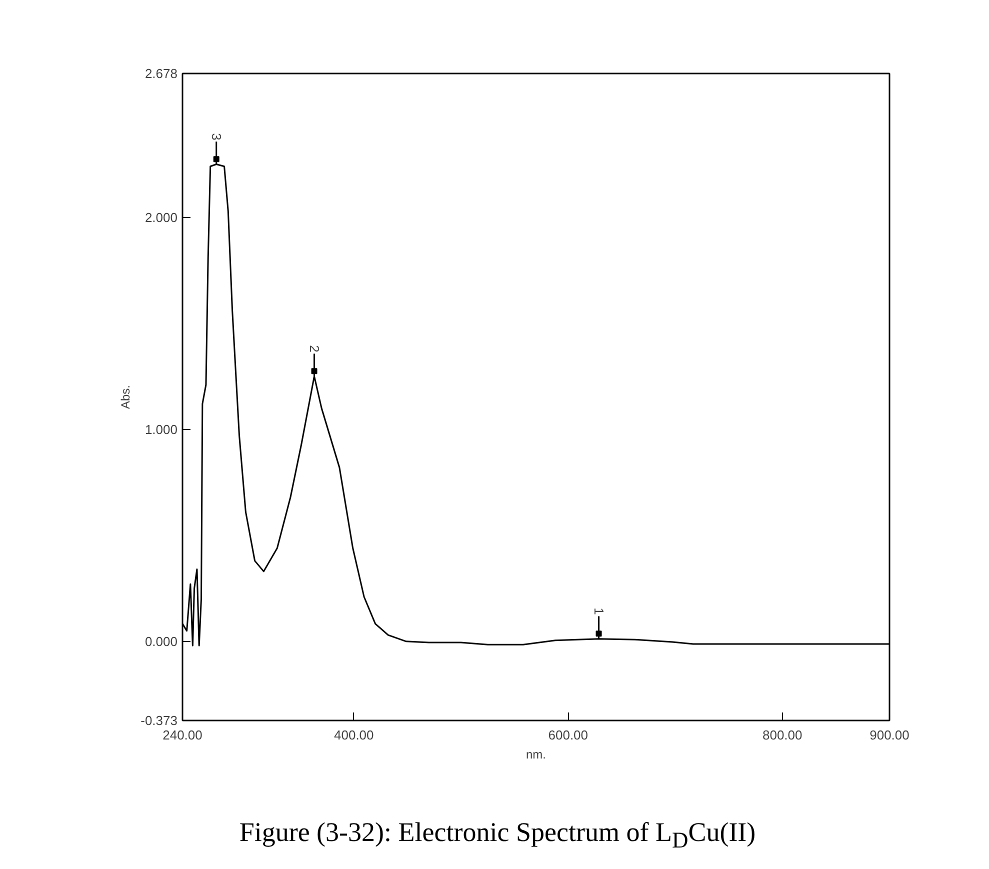 This screenshot has width=989, height=869. What do you see at coordinates (497, 835) in the screenshot?
I see `text: Figure (3-32): Electronic Spectrum of L$_{D}$Cu(II)` at bounding box center [497, 835].